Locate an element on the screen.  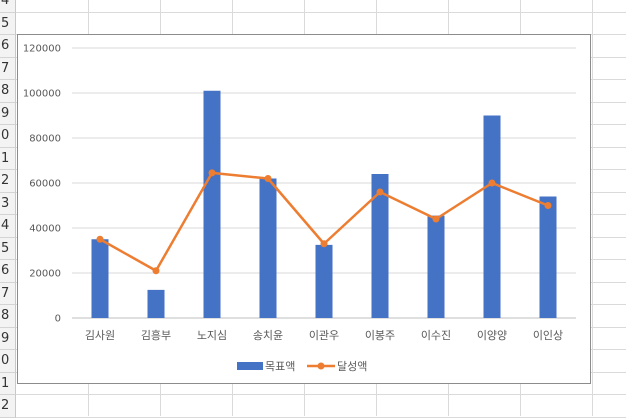
x-tick-label: 김사원 is located at coordinates (100, 335).